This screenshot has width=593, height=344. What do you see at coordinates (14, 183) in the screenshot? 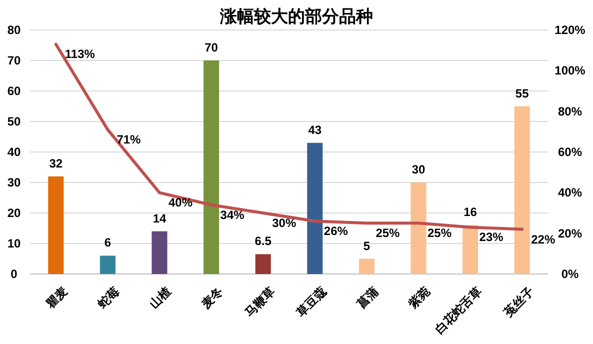
I see `y-tick-label: 30` at bounding box center [14, 183].